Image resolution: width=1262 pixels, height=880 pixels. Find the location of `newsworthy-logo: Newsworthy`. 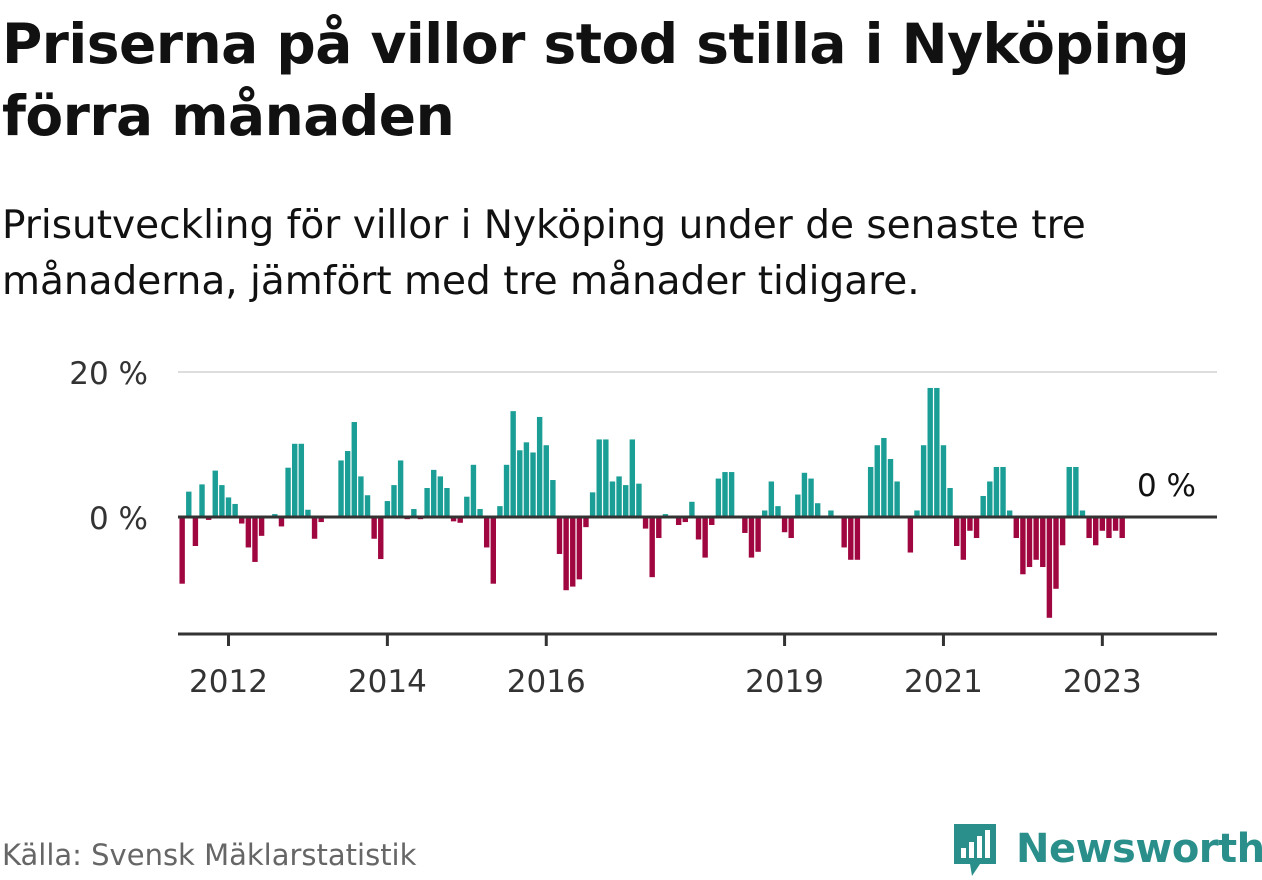

newsworthy-logo: Newsworthy is located at coordinates (1106, 849).